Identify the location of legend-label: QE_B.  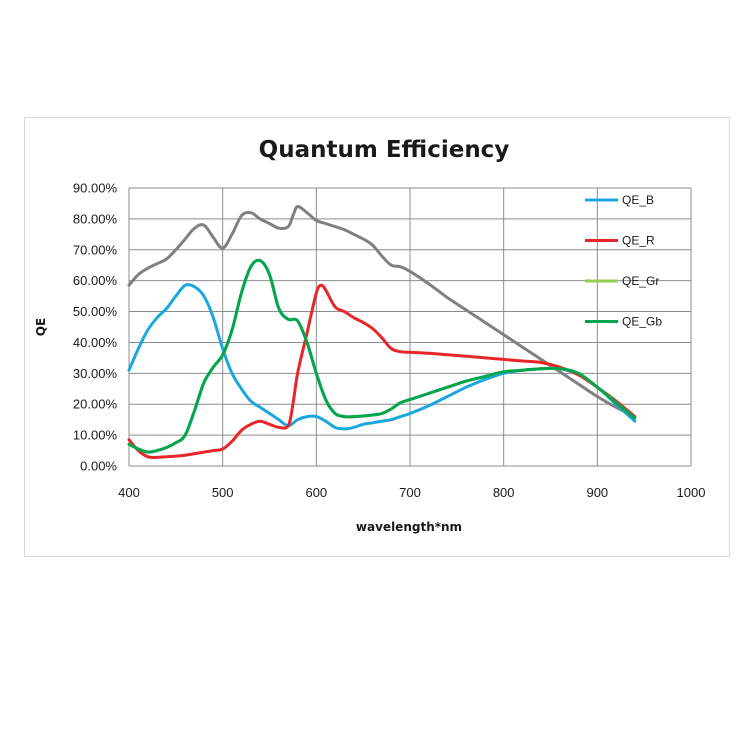
(638, 200).